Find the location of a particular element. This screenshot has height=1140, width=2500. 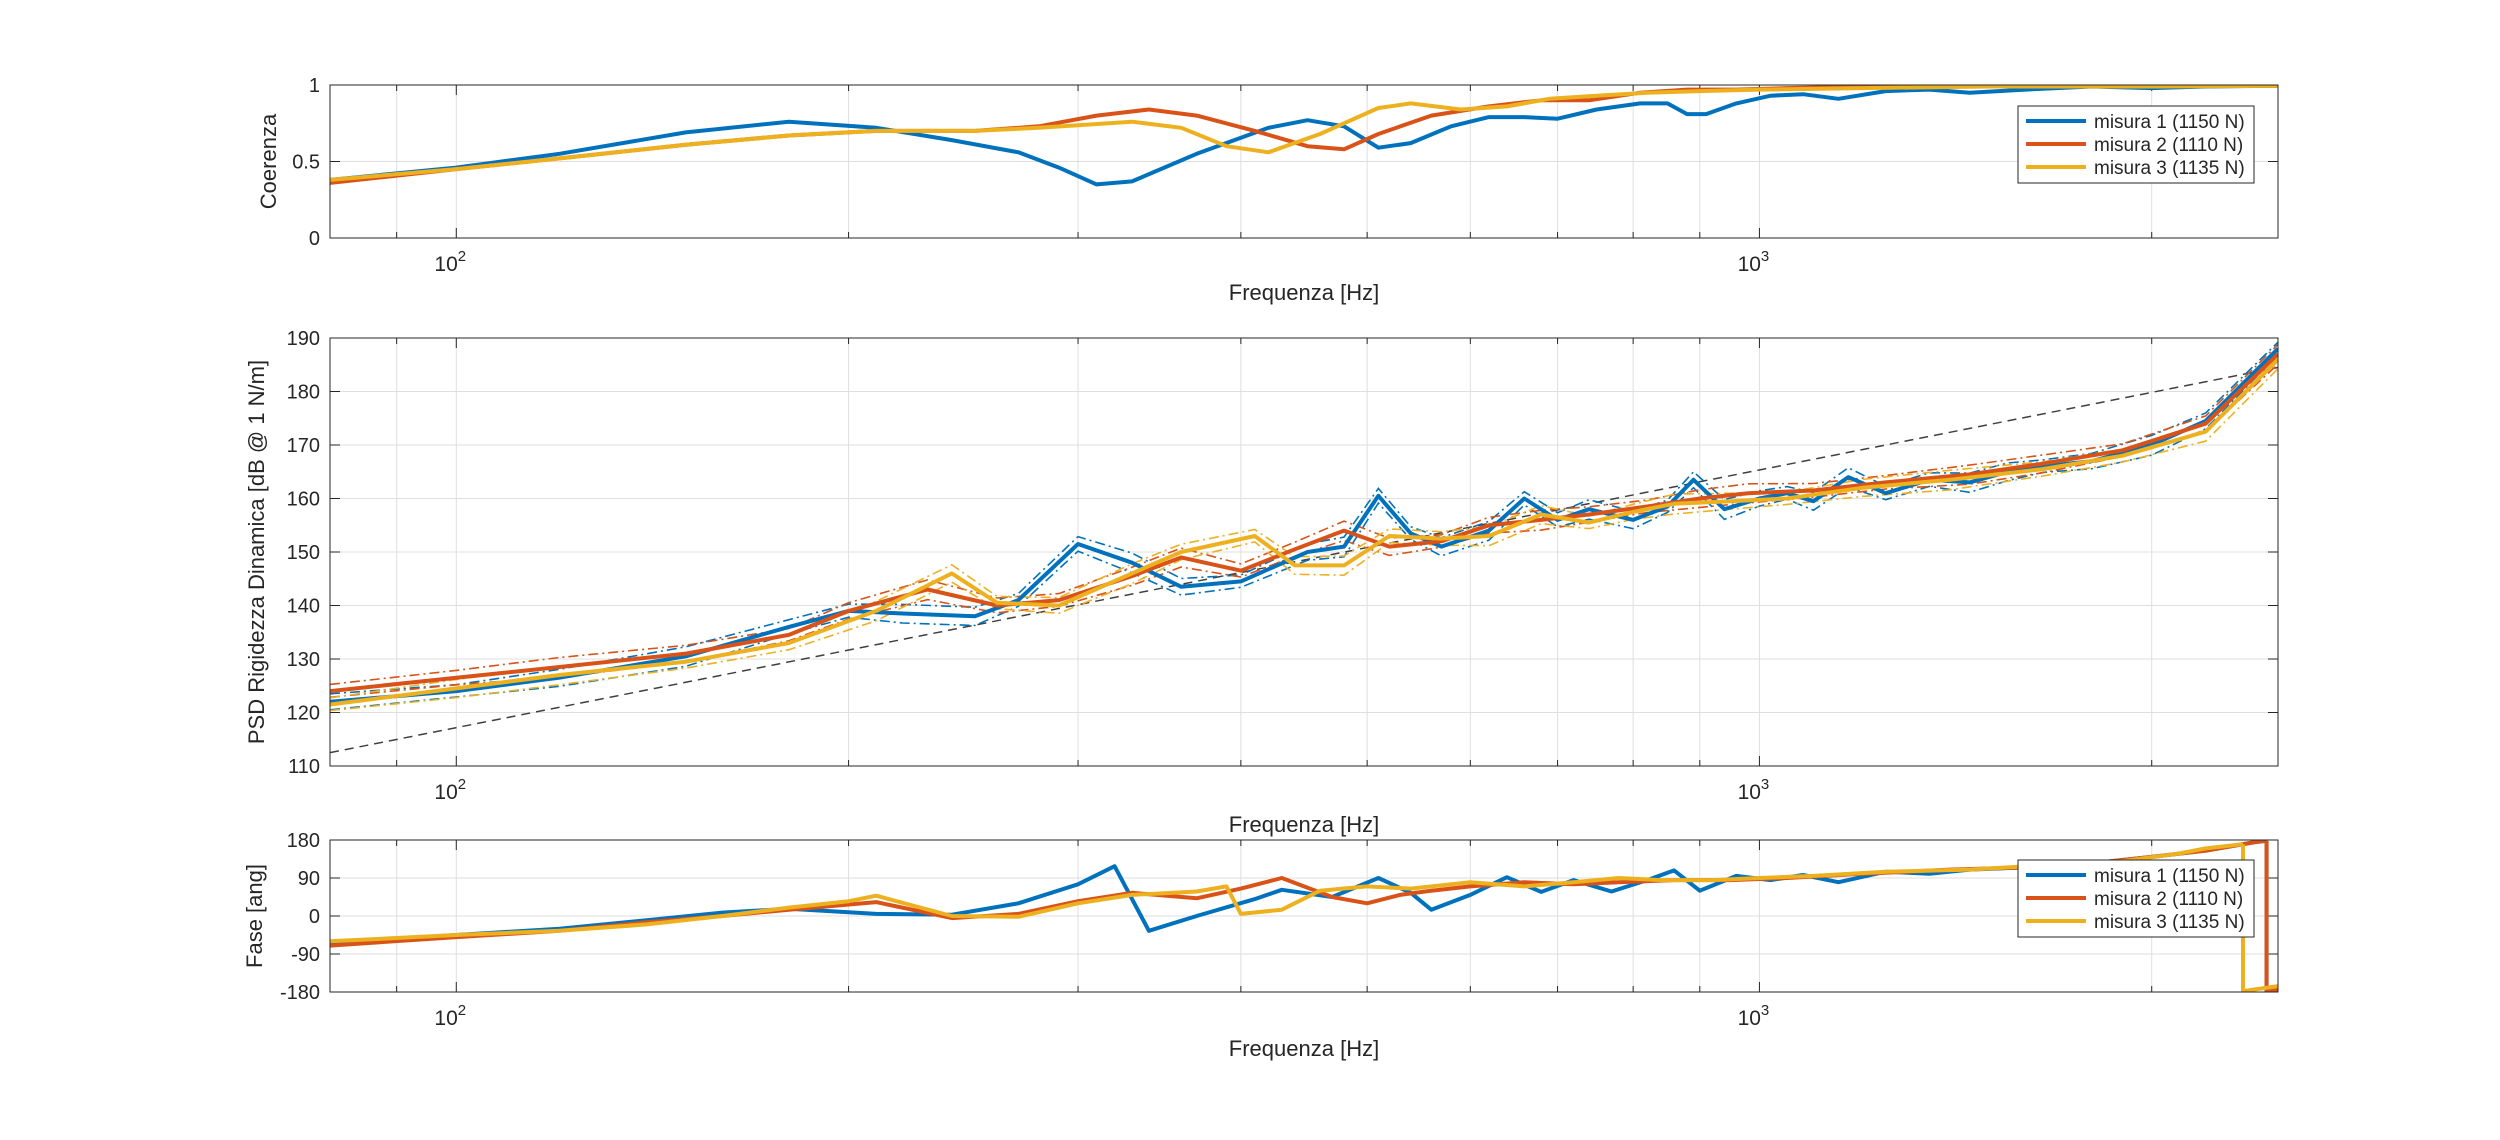

coherence-y-tick-label: 0 is located at coordinates (314, 239).